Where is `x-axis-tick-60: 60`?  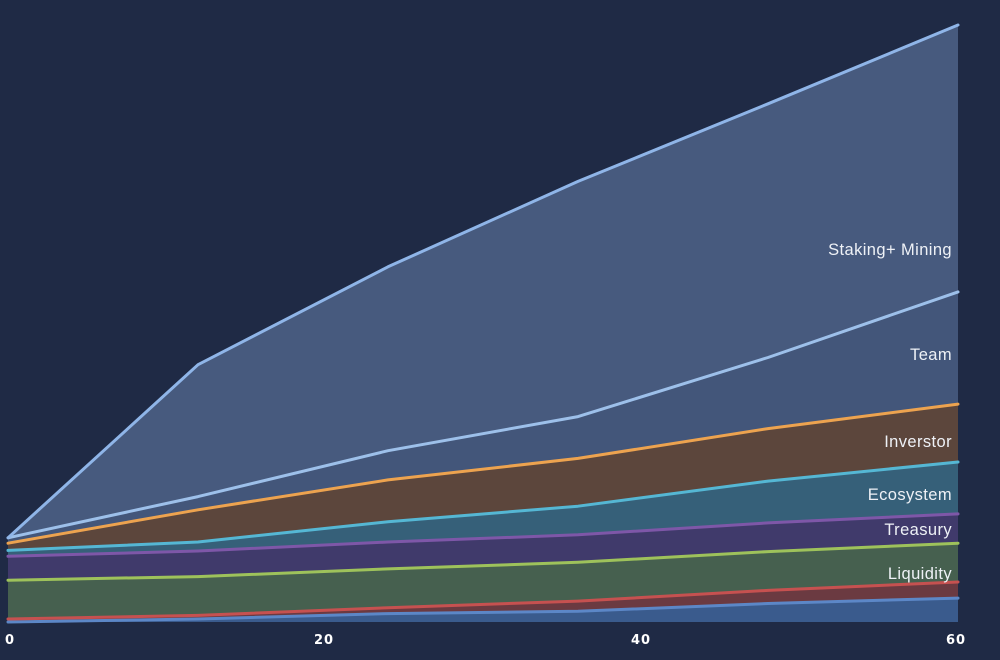 x-axis-tick-60: 60 is located at coordinates (956, 640).